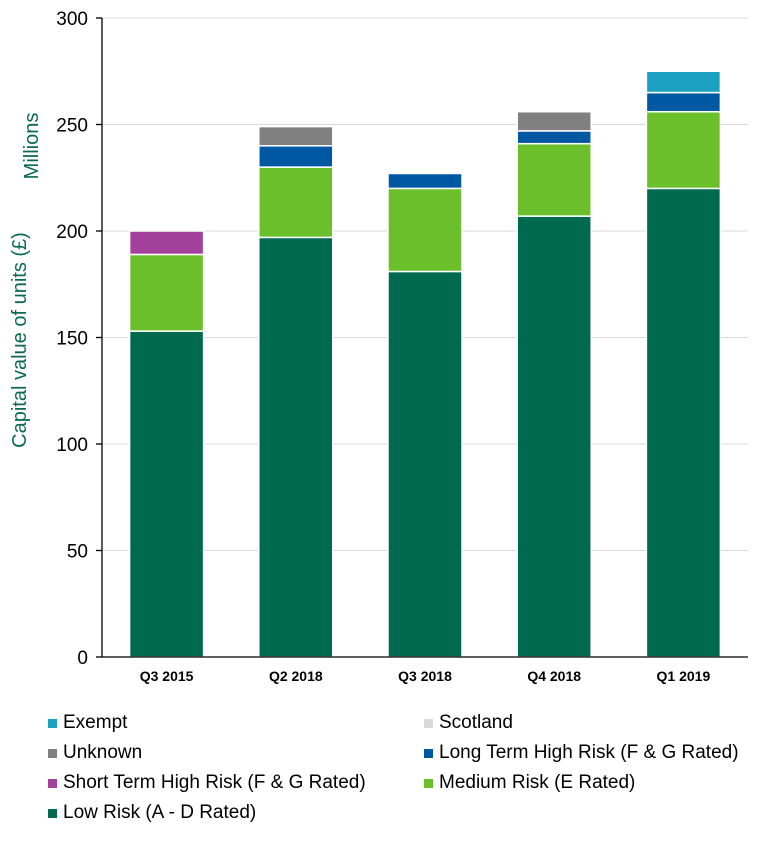 This screenshot has width=765, height=841. What do you see at coordinates (103, 752) in the screenshot?
I see `legend-label: Unknown` at bounding box center [103, 752].